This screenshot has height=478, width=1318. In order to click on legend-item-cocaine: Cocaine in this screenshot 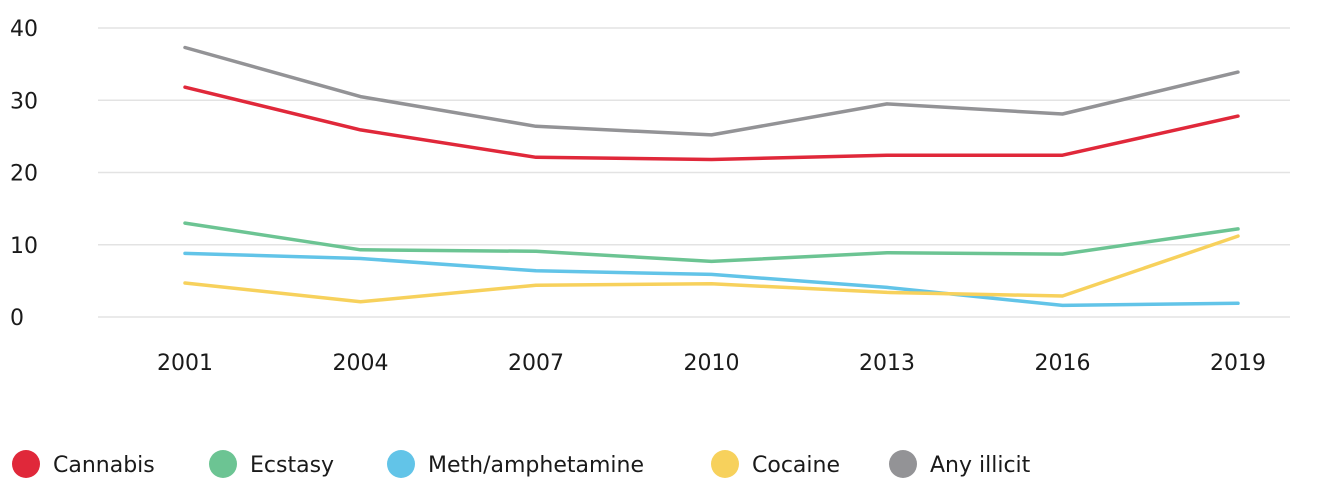, I will do `click(775, 464)`.